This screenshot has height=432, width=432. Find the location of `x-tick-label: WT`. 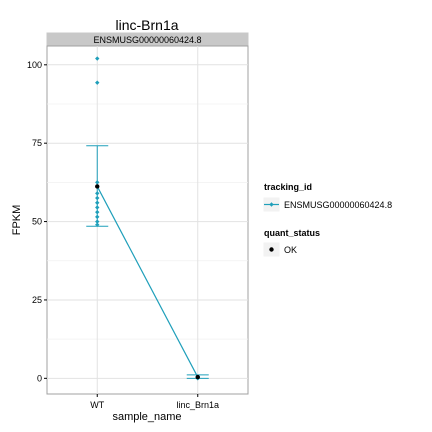

x-tick-label: WT is located at coordinates (97, 405).